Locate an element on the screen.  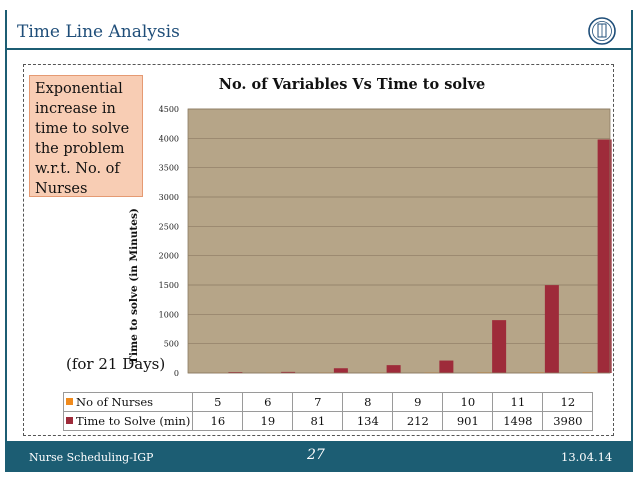
y-tick-label: 1500 is located at coordinates (169, 285).